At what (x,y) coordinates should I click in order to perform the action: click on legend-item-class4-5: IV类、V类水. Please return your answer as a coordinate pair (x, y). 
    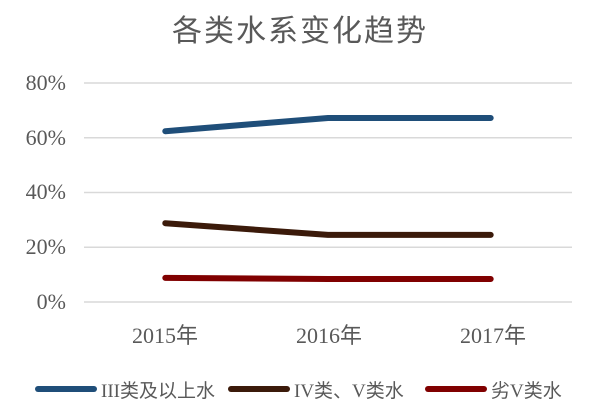
    Looking at the image, I should click on (316, 389).